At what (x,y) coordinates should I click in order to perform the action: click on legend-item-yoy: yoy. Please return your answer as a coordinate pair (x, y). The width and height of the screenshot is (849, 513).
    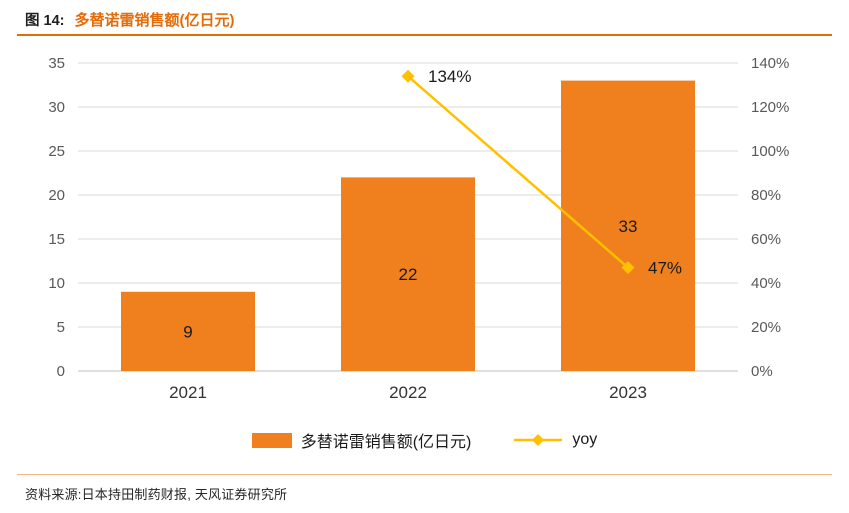
    Looking at the image, I should click on (555, 440).